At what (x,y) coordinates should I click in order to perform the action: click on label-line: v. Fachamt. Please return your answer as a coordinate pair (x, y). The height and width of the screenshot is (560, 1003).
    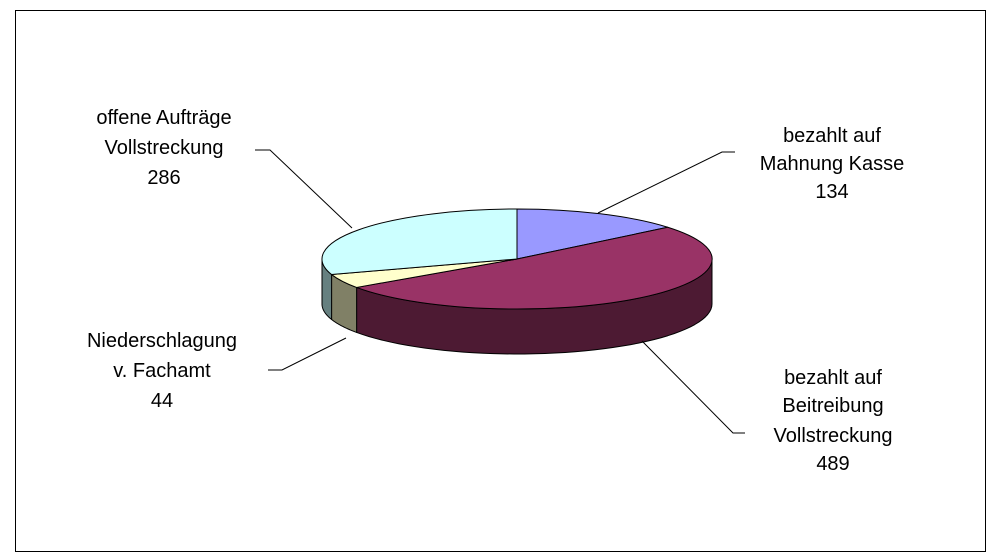
    Looking at the image, I should click on (162, 371).